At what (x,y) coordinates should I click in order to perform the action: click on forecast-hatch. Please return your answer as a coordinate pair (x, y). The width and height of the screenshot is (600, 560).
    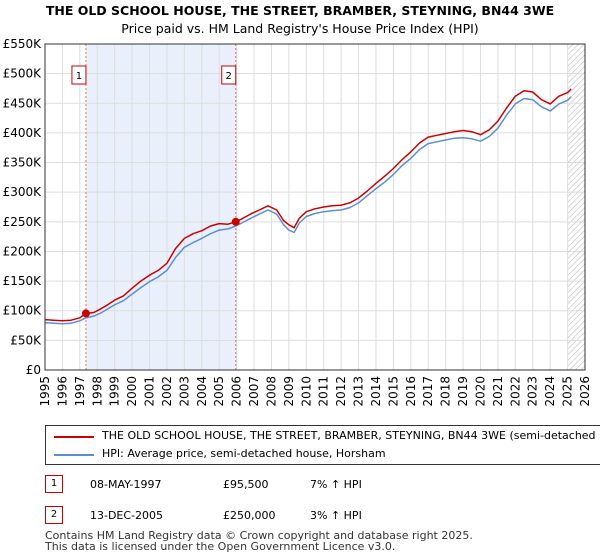
    Looking at the image, I should click on (576, 207).